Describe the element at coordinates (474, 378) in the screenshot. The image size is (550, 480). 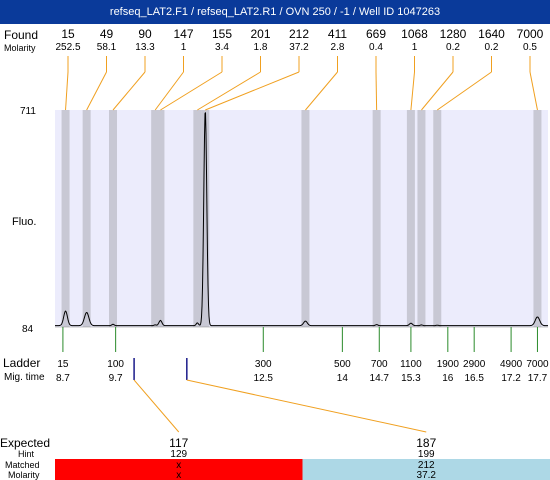
I see `ladder-time-label: 16.5` at that location.